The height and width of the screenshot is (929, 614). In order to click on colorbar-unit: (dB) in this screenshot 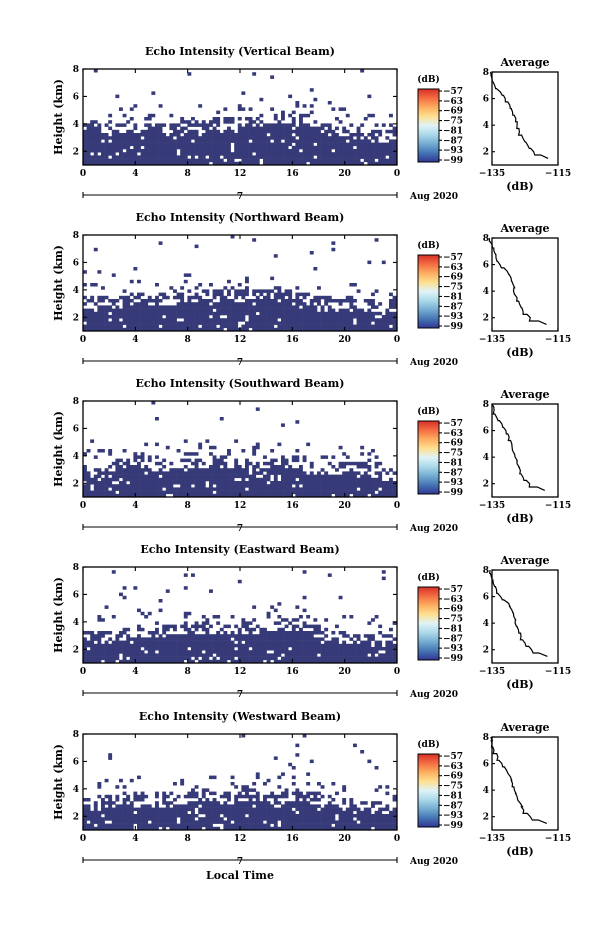, I will do `click(428, 411)`.